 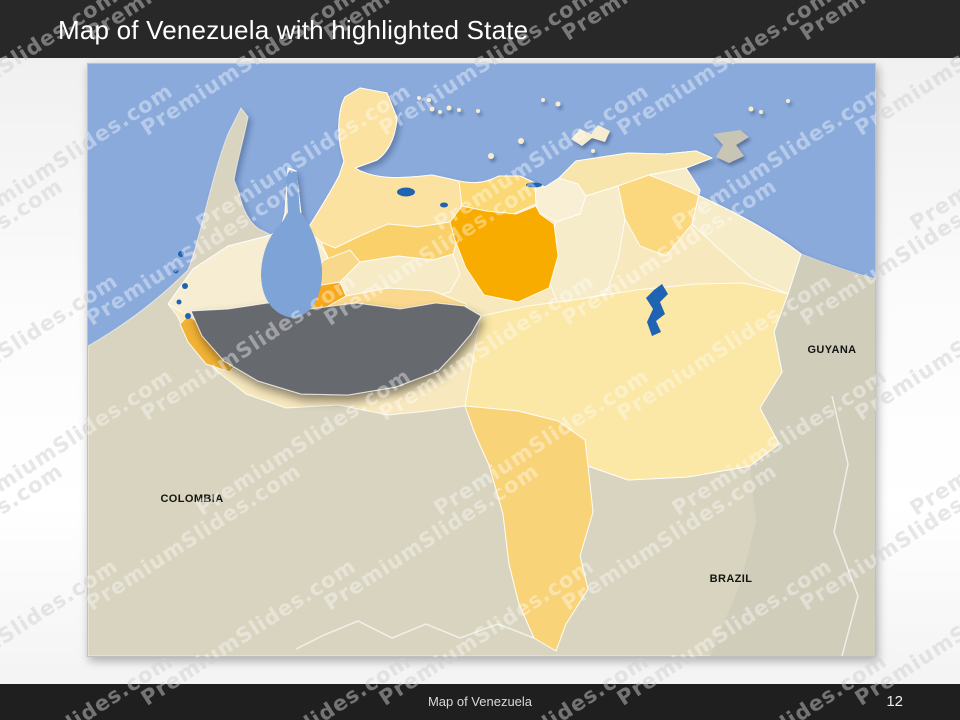 What do you see at coordinates (731, 579) in the screenshot?
I see `label-brazil: BRAZIL` at bounding box center [731, 579].